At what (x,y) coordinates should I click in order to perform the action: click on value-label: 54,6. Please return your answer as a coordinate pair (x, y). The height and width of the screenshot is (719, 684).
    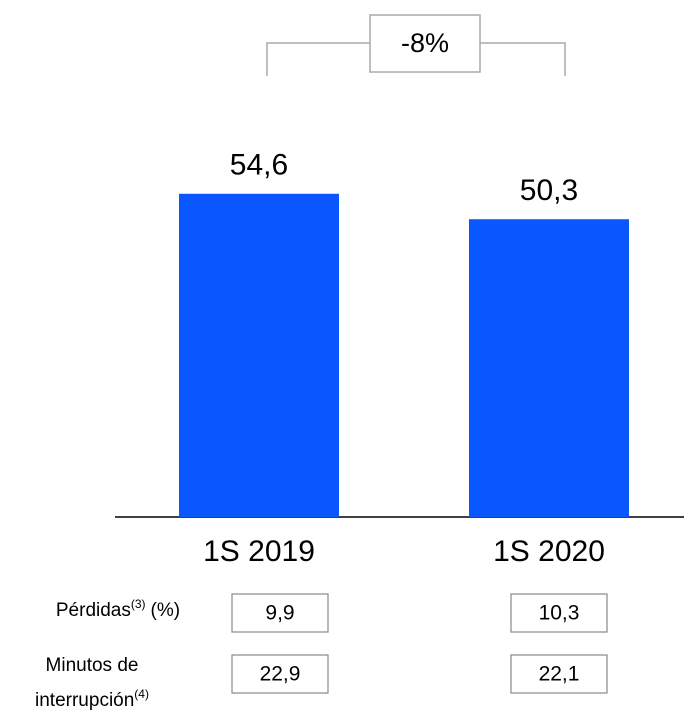
    Looking at the image, I should click on (259, 165).